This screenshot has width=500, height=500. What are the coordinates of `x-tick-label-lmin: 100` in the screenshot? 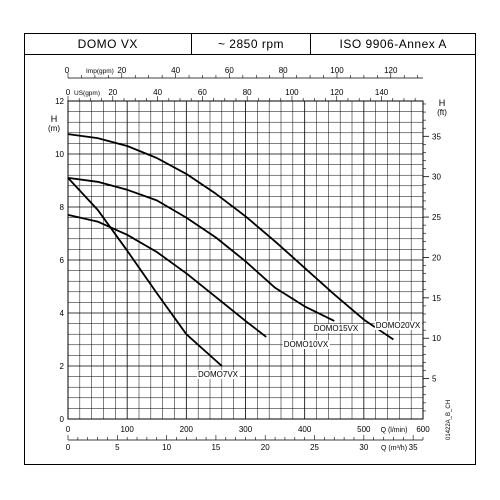 It's located at (127, 429).